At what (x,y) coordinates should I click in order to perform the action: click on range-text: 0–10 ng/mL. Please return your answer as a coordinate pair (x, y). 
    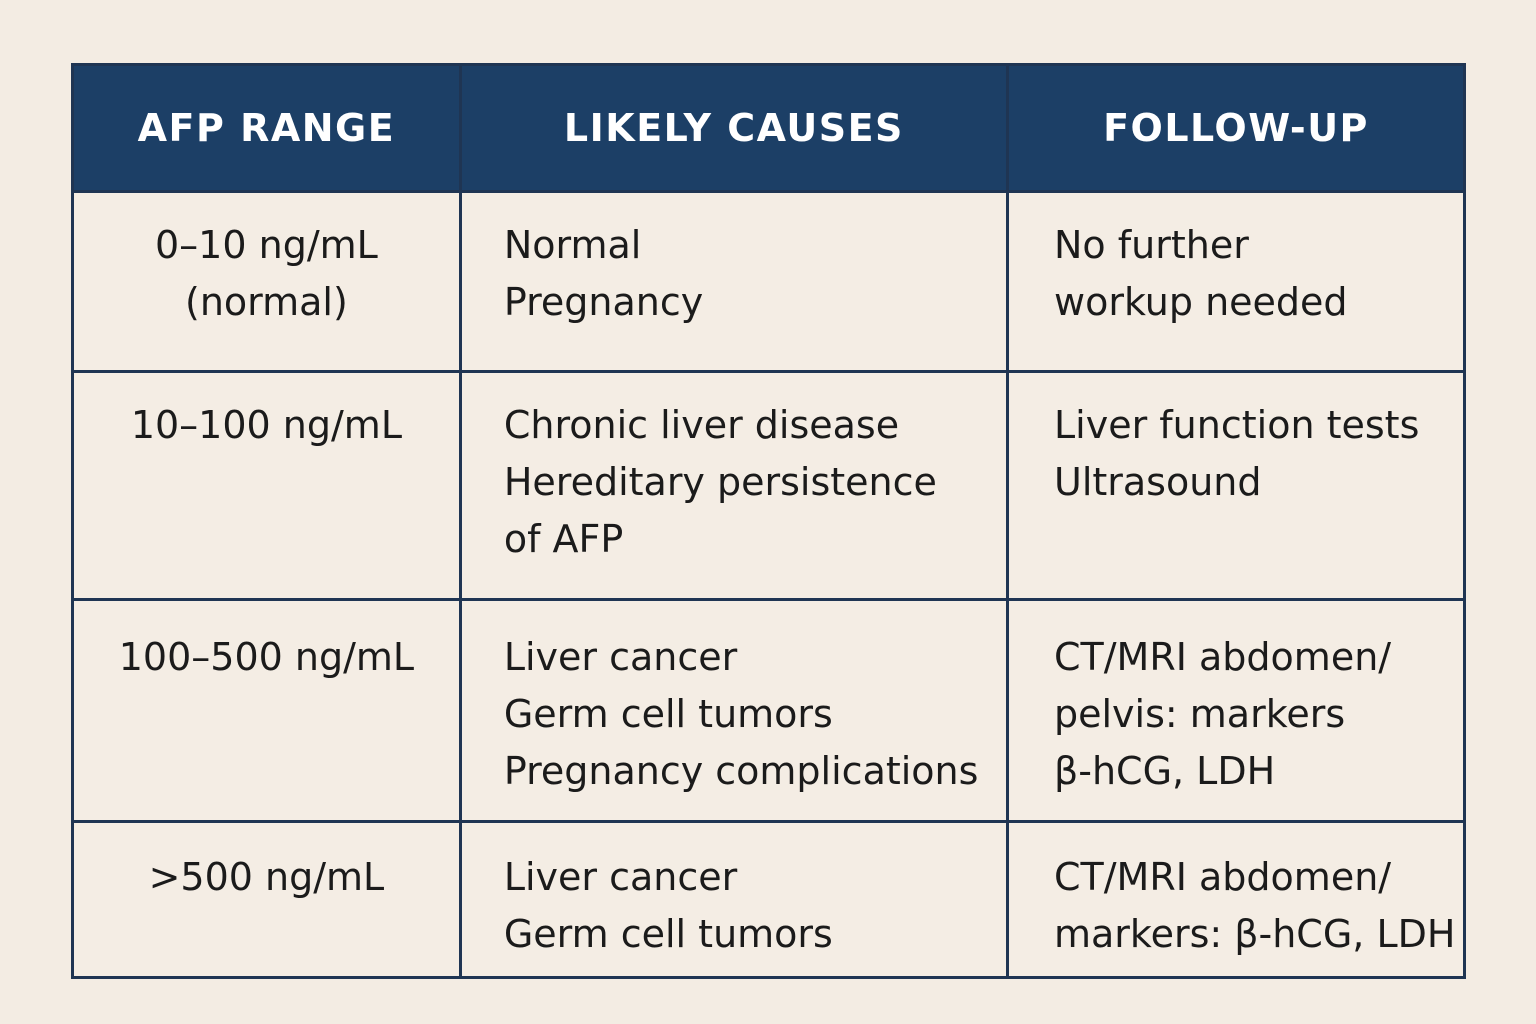
    Looking at the image, I should click on (266, 245).